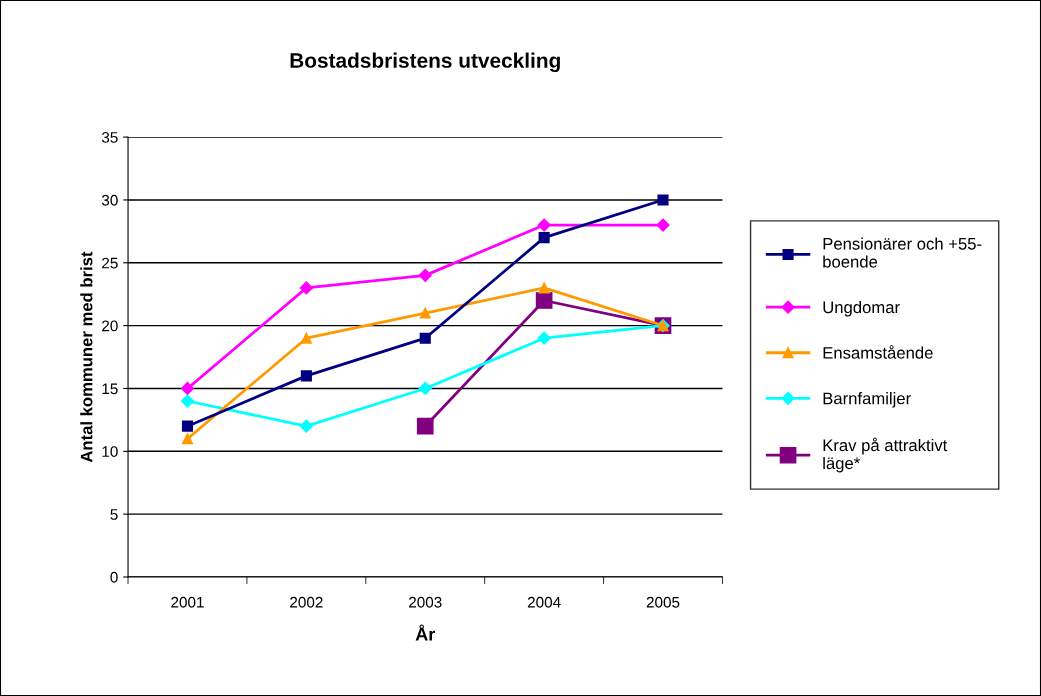 This screenshot has width=1041, height=696. Describe the element at coordinates (544, 602) in the screenshot. I see `x-tick-label: 2004` at that location.